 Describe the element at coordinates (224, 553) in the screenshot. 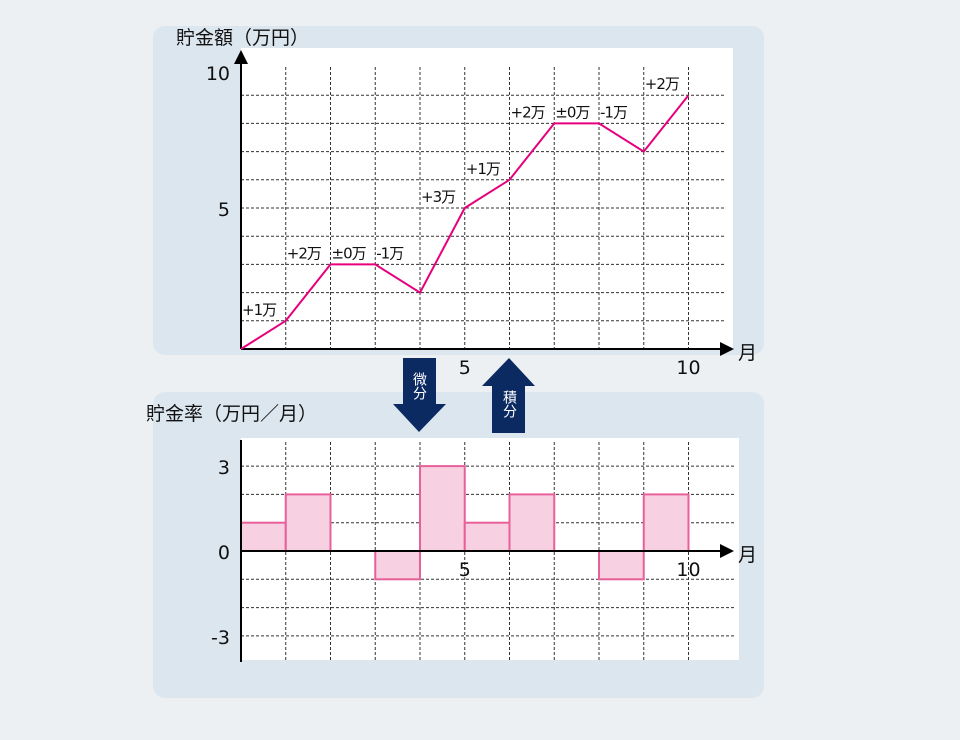

I see `y-tick-label: 0` at that location.